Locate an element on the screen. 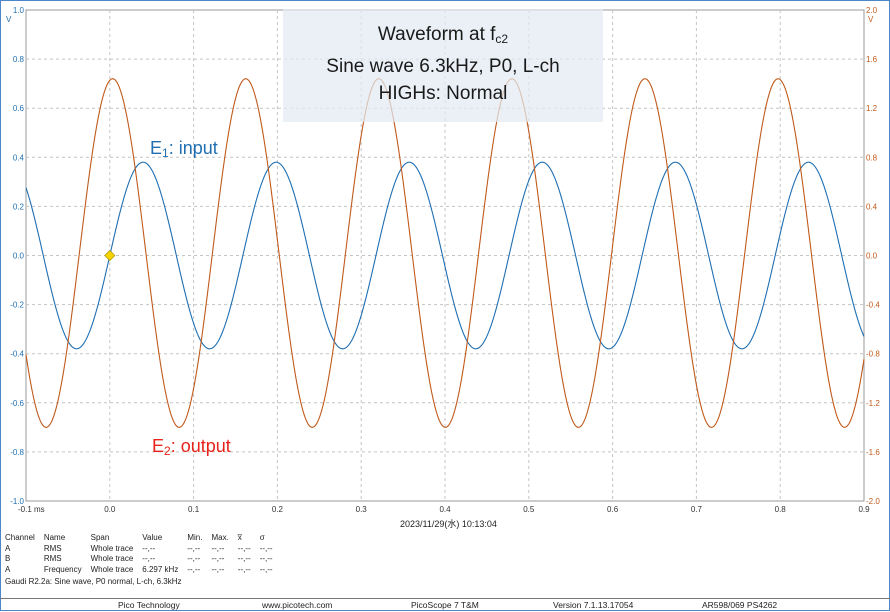 The height and width of the screenshot is (612, 890). x-axis-tick-label: 0.5 is located at coordinates (529, 509).